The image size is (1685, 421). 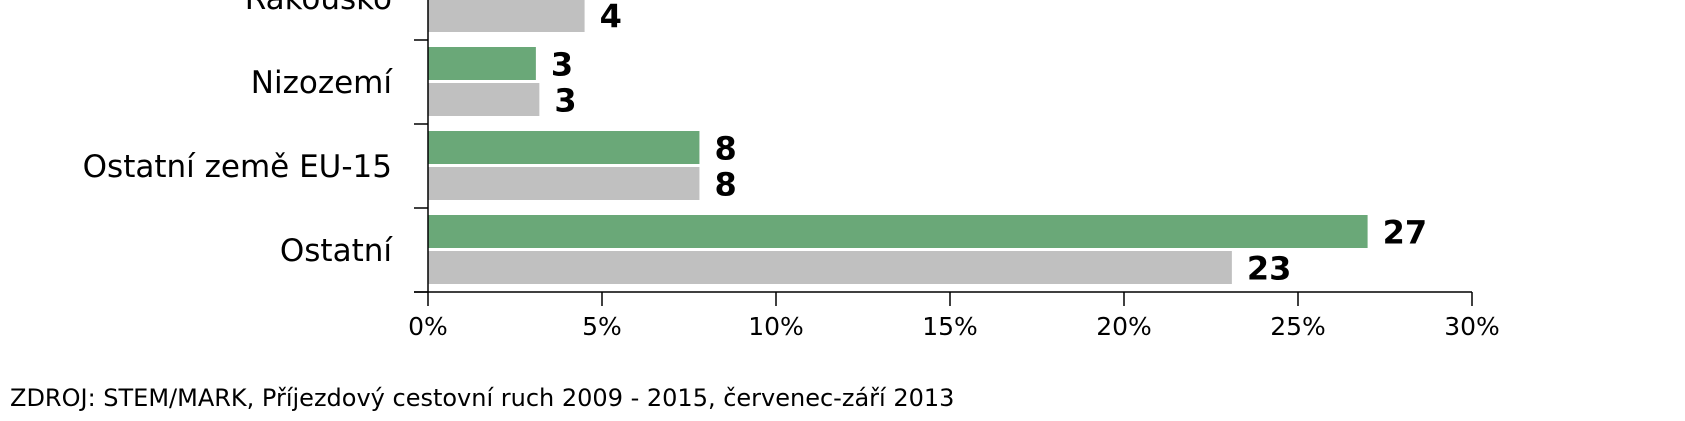 I want to click on x-tick-label: 20%, so click(x=1124, y=326).